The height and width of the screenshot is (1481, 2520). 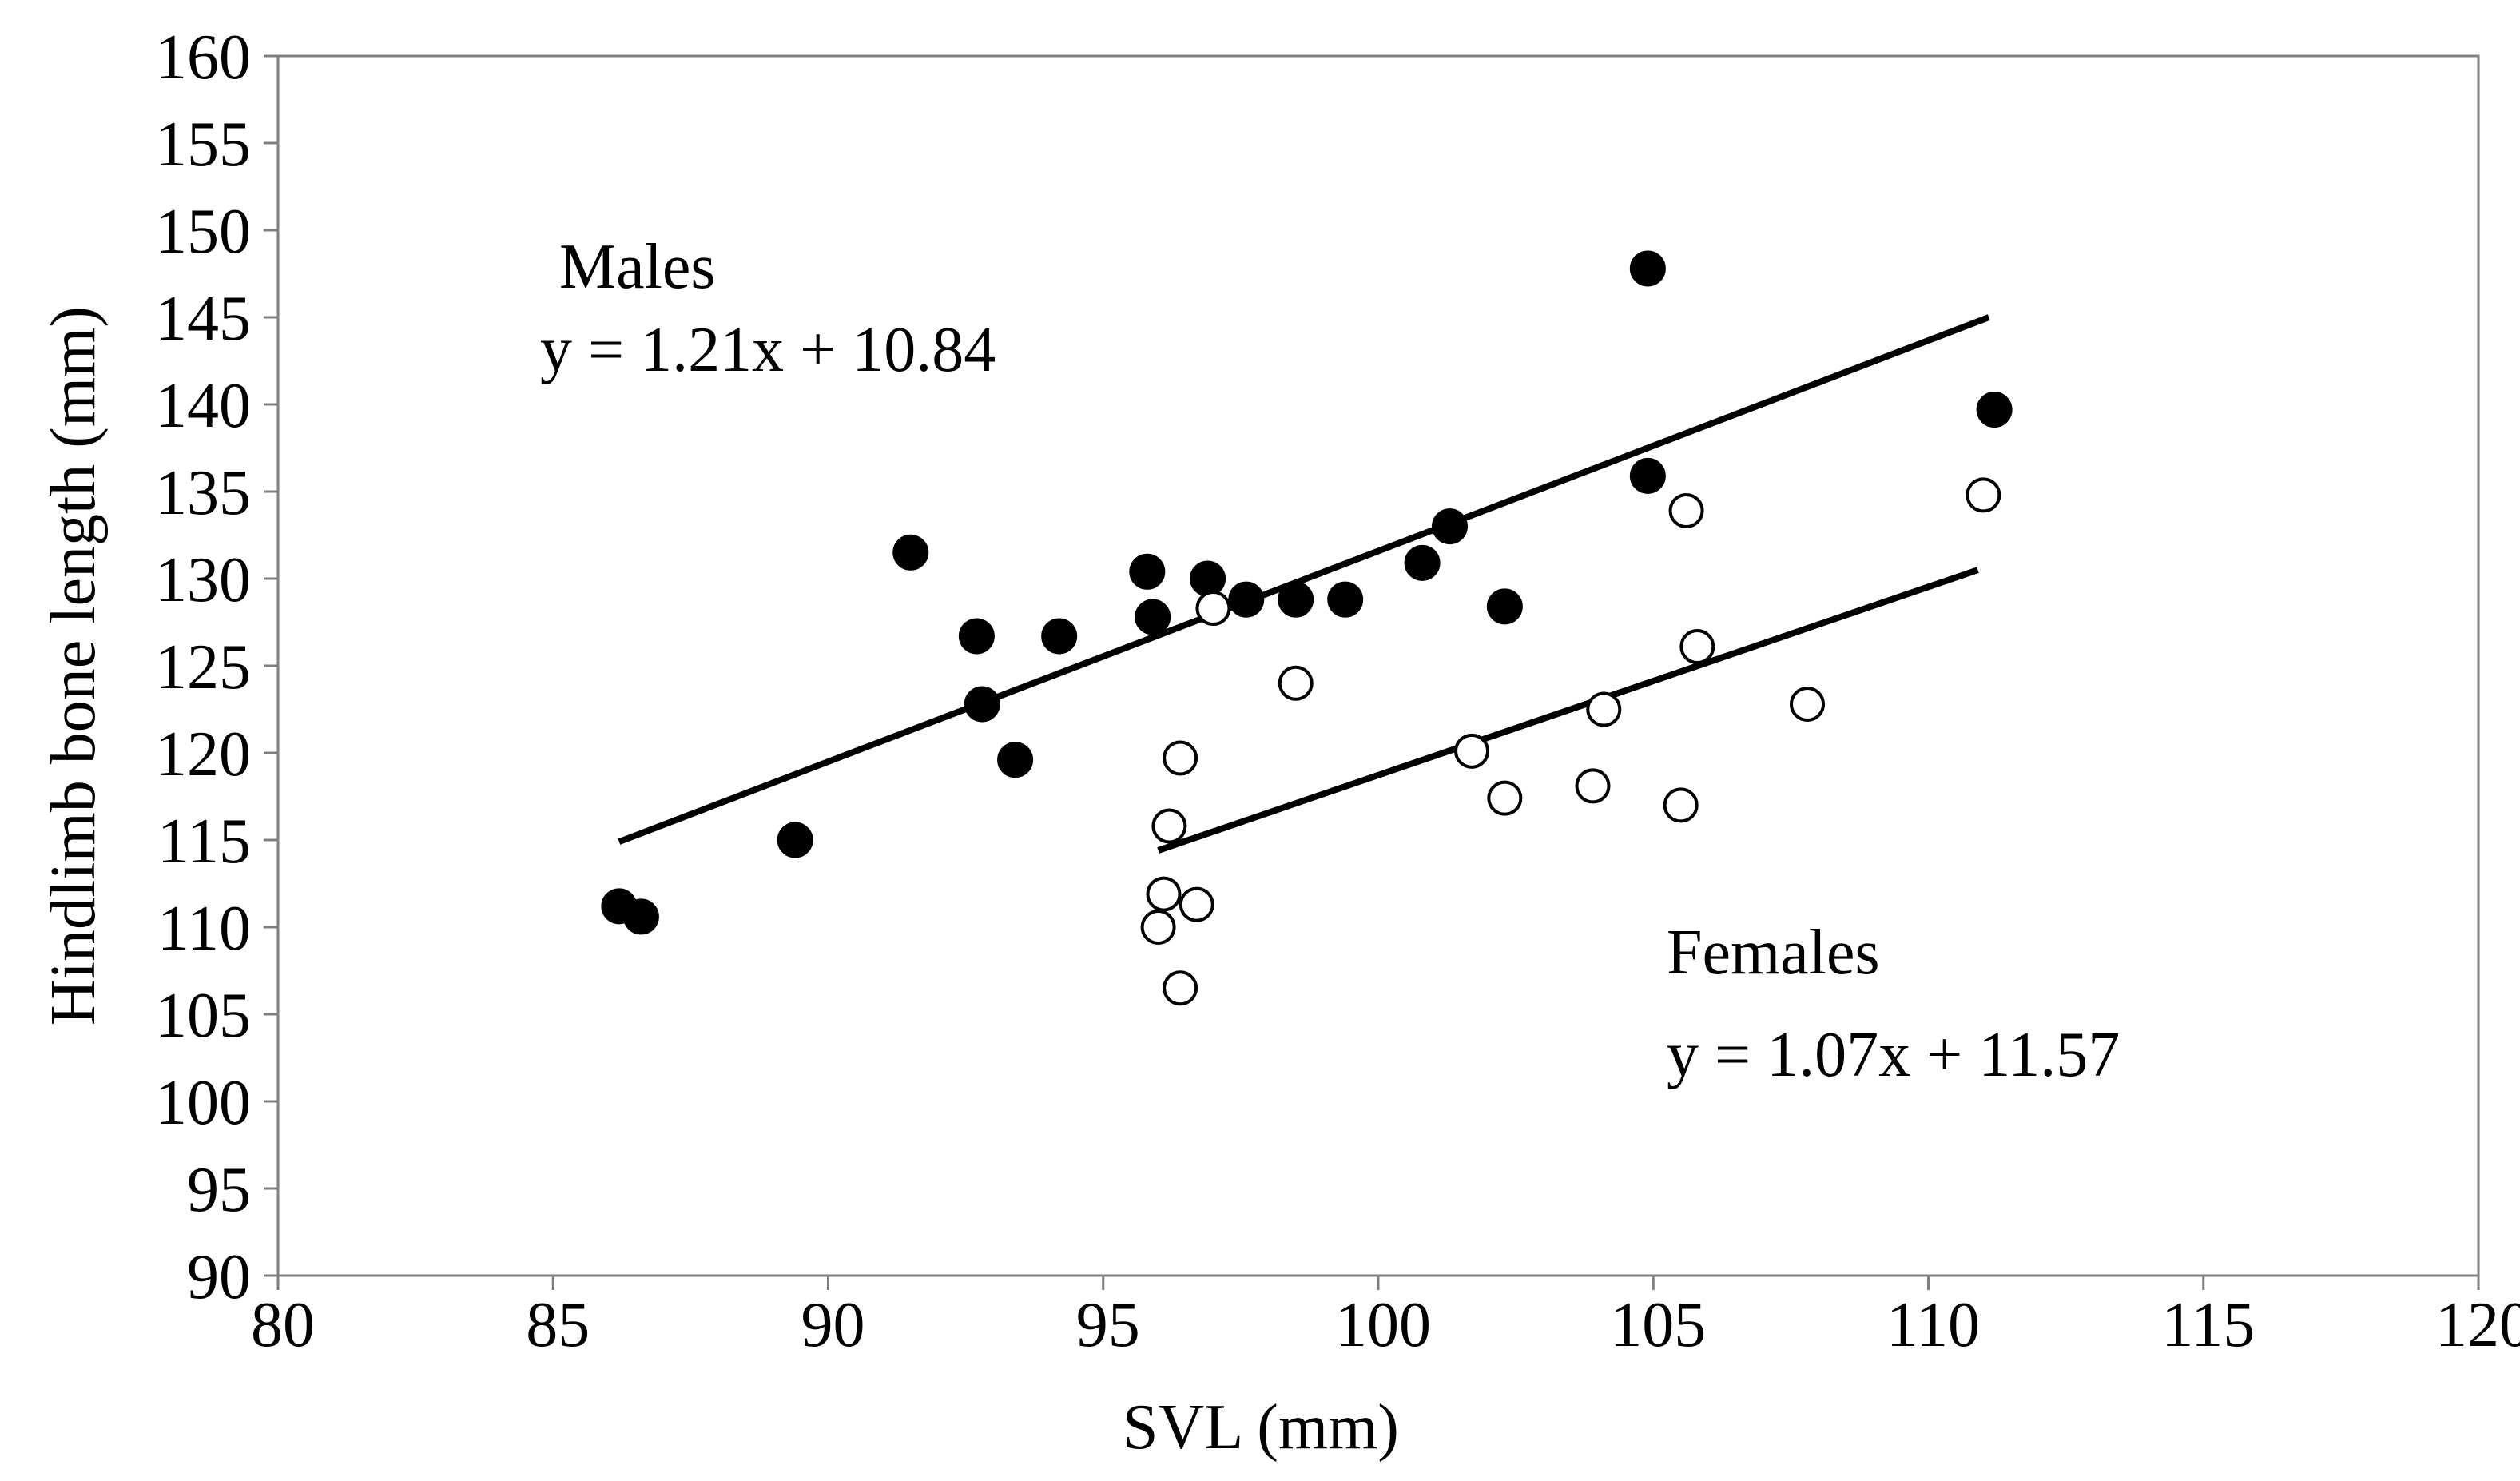 What do you see at coordinates (2477, 1325) in the screenshot?
I see `x-tick-label: 120` at bounding box center [2477, 1325].